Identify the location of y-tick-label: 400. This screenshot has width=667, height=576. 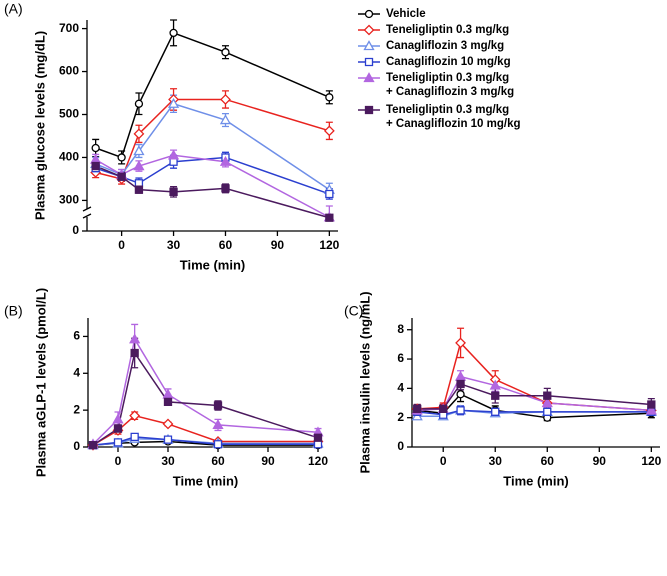
(69, 157).